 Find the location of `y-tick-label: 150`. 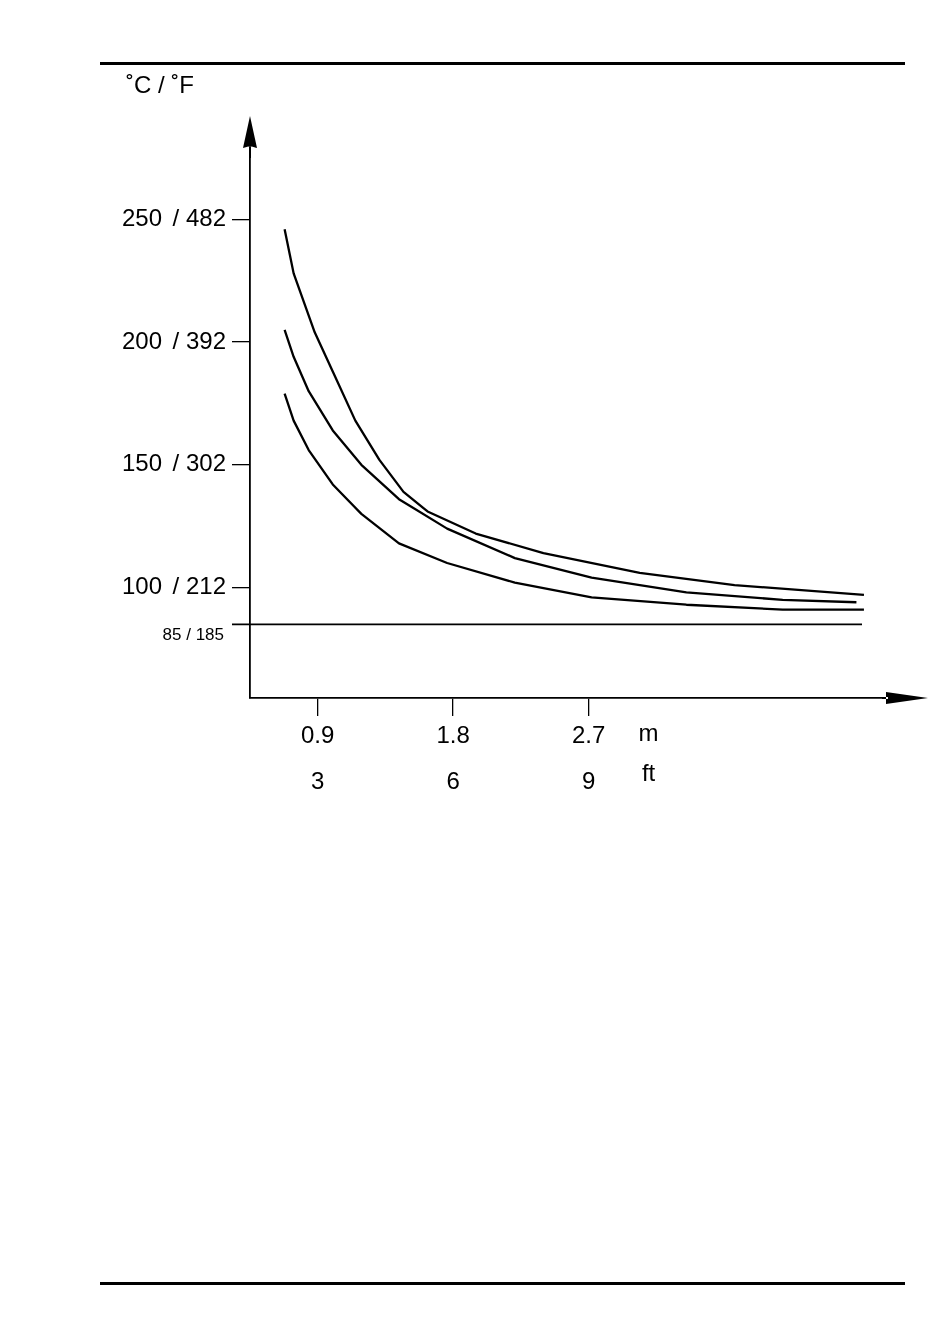

y-tick-label: 150 is located at coordinates (141, 463).